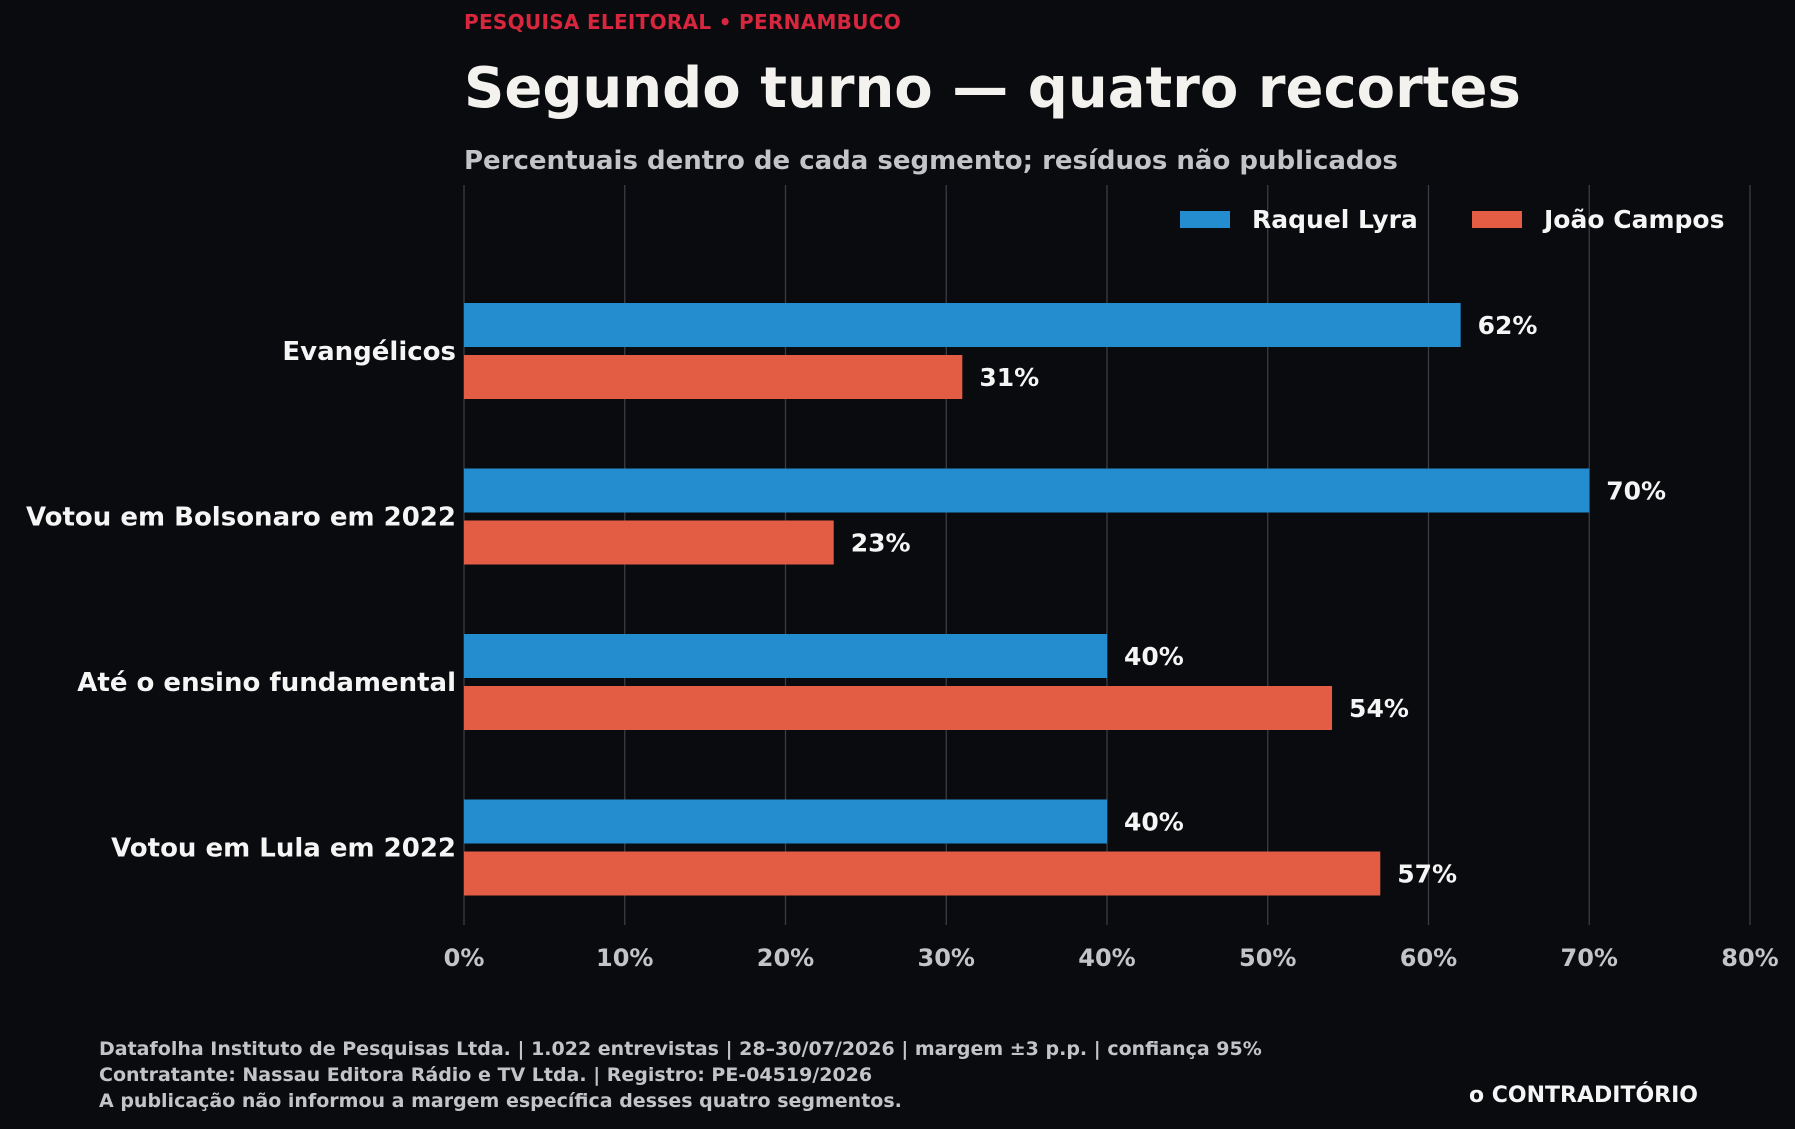 The image size is (1795, 1129). I want to click on x-tick-label: 20%, so click(785, 958).